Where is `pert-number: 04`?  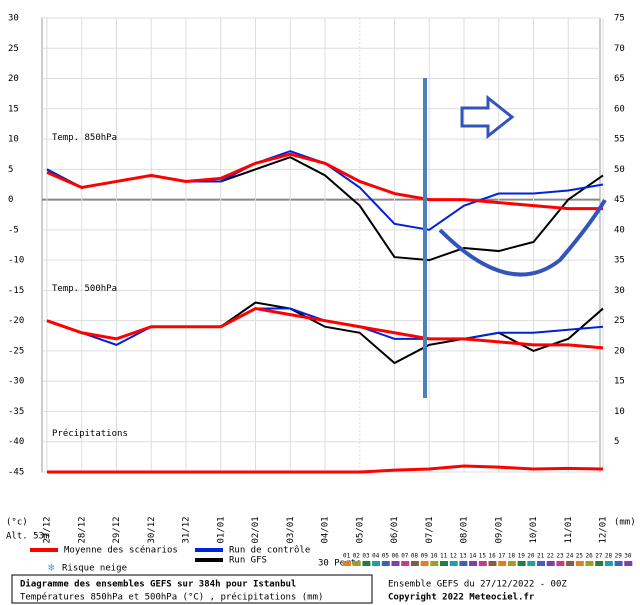 pert-number: 04 is located at coordinates (376, 556).